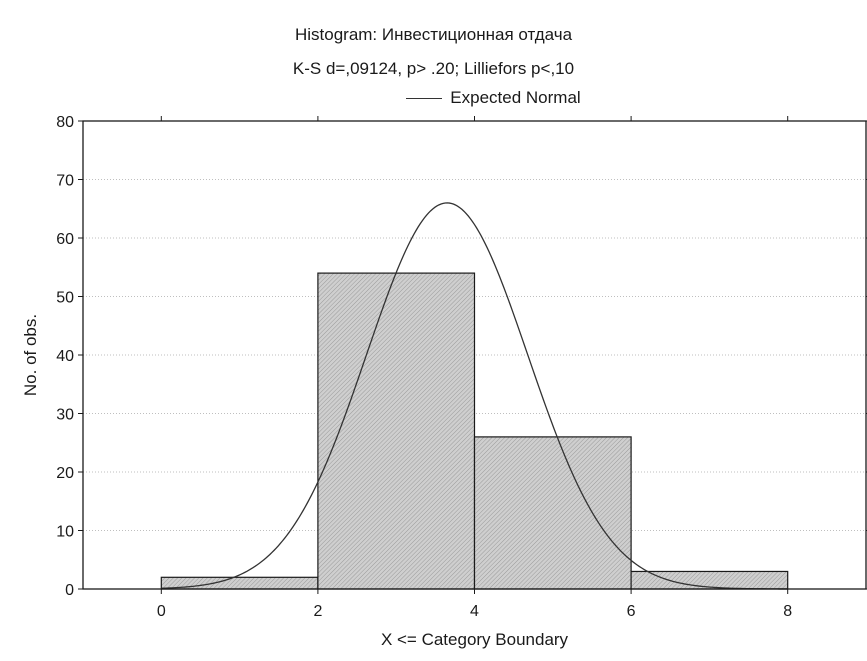 Image resolution: width=867 pixels, height=661 pixels. I want to click on legend-line-swatch, so click(424, 98).